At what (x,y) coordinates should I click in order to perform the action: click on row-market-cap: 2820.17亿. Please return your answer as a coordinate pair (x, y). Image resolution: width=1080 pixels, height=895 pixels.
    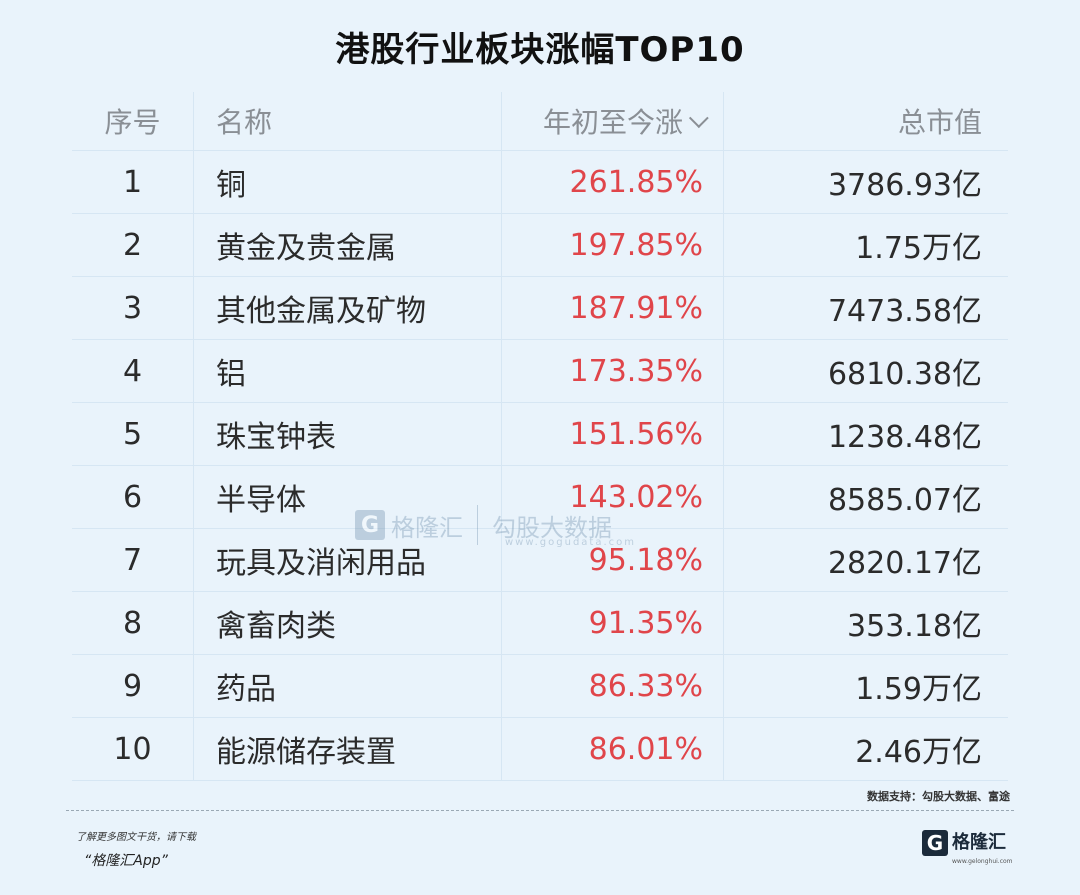
    Looking at the image, I should click on (904, 563).